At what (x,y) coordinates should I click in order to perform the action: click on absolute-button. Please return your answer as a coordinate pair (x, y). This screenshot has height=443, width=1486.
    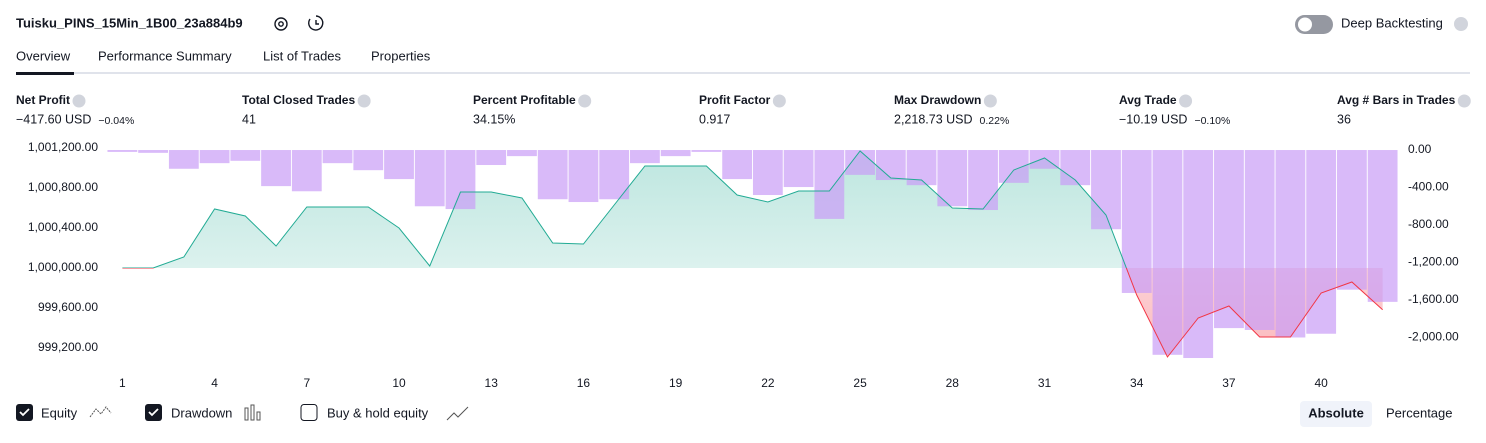
    Looking at the image, I should click on (1336, 414).